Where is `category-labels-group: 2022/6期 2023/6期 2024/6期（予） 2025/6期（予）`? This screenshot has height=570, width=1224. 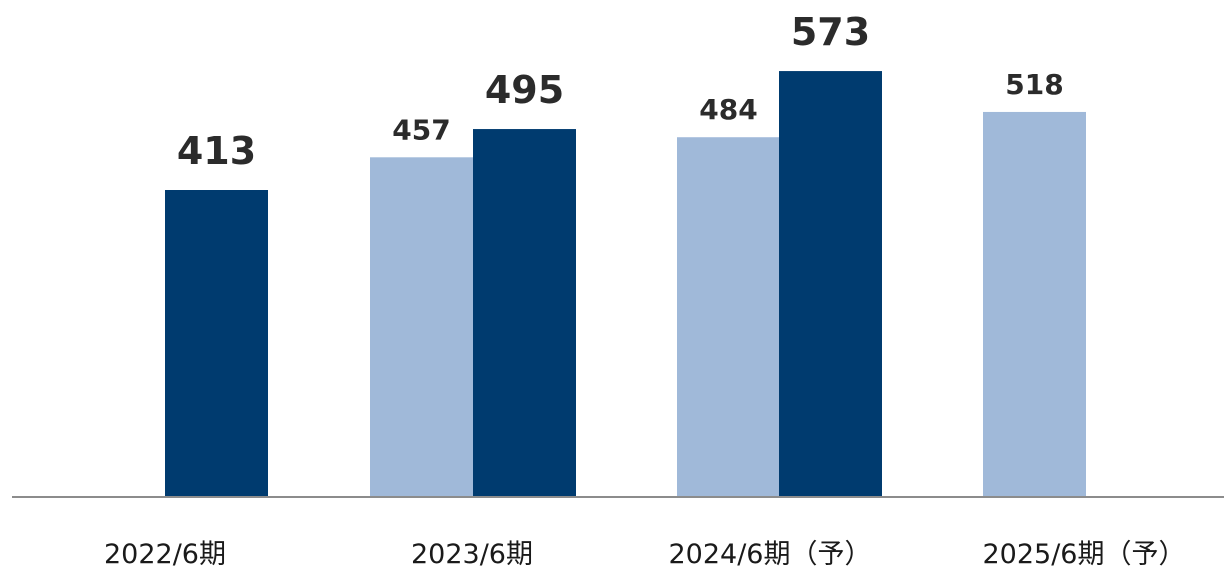
category-labels-group: 2022/6期 2023/6期 2024/6期（予） 2025/6期（予） is located at coordinates (645, 554).